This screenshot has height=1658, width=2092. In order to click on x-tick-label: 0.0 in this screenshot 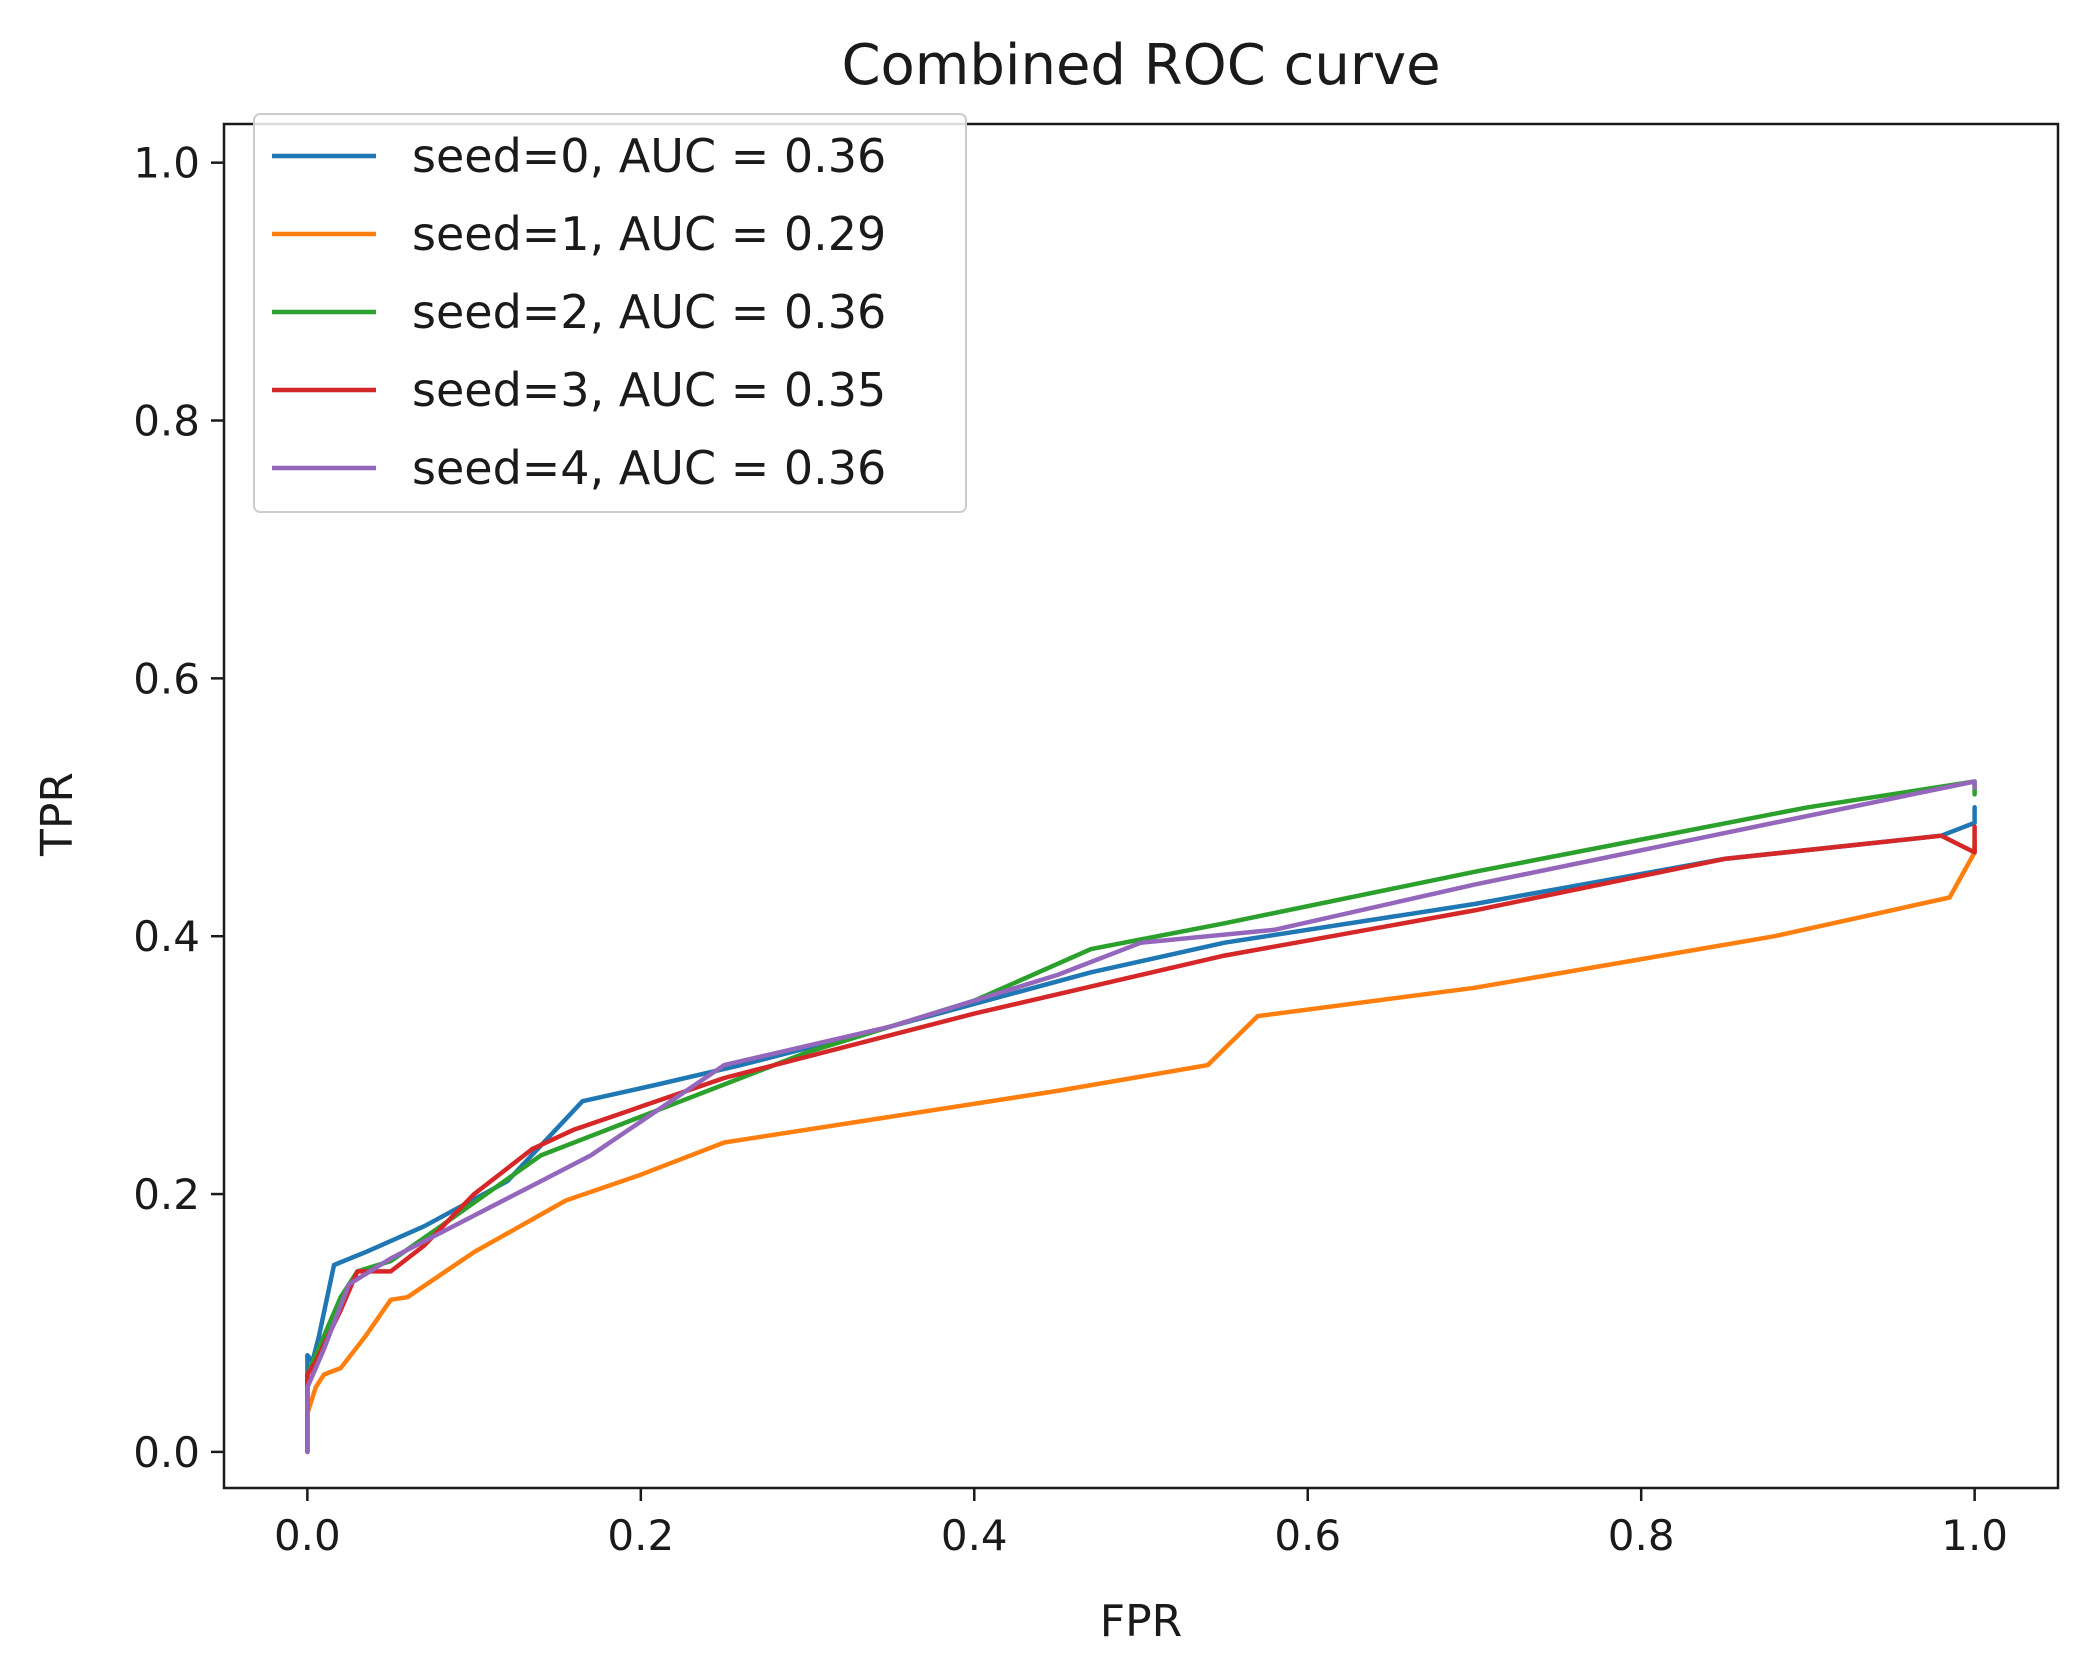, I will do `click(307, 1535)`.